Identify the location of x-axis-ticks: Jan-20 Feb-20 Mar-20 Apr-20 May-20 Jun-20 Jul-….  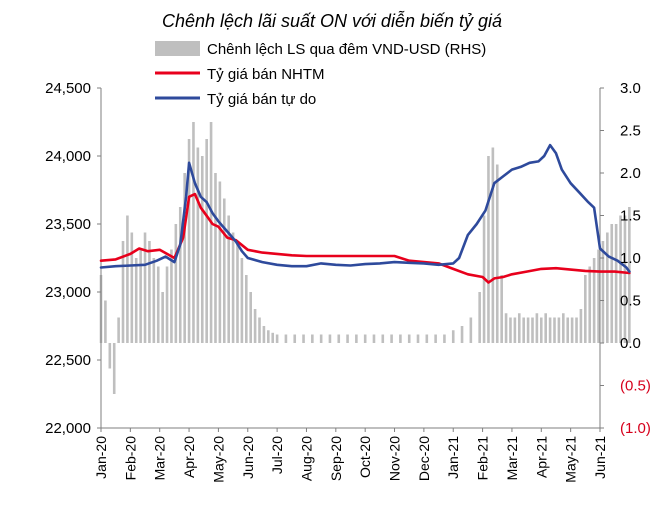
(350, 459).